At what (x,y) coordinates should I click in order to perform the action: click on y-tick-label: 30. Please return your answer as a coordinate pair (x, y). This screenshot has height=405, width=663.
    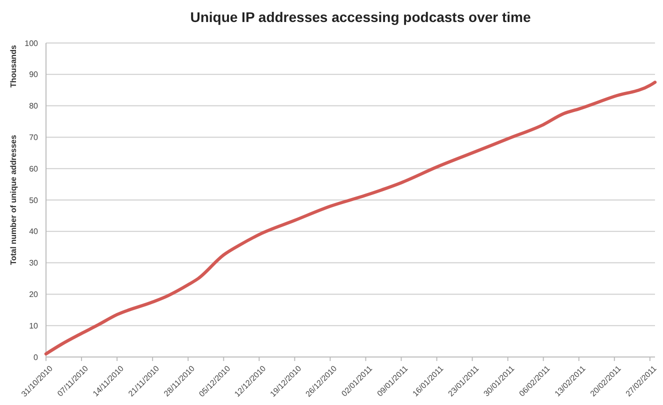
    Looking at the image, I should click on (34, 263).